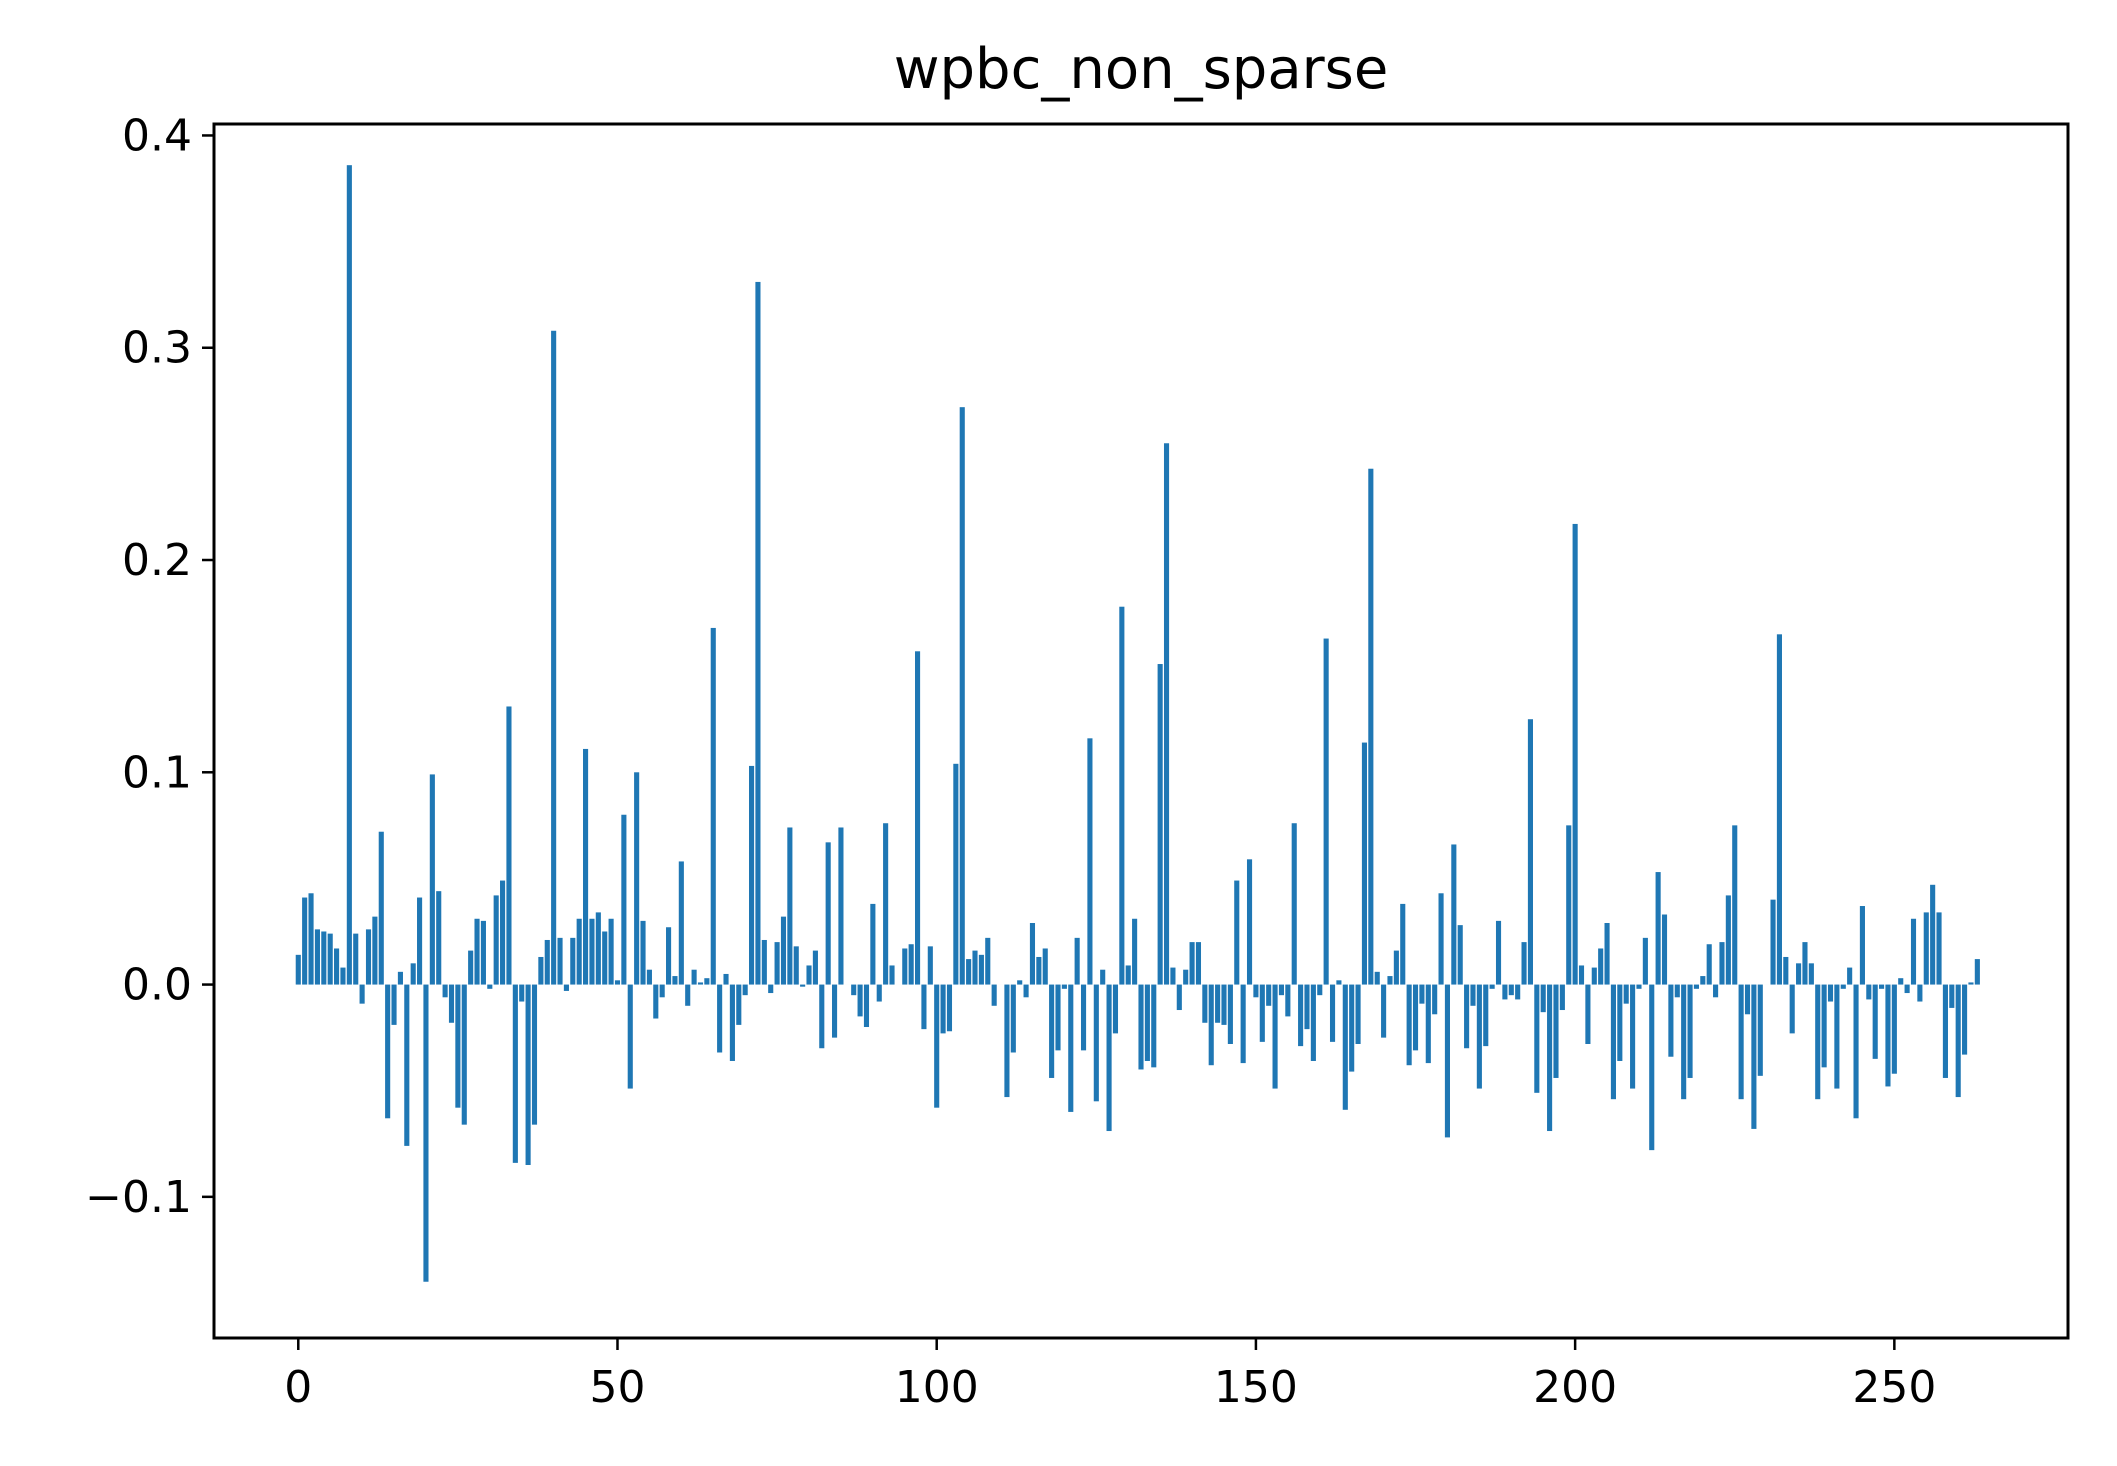 This screenshot has height=1466, width=2117. What do you see at coordinates (157, 135) in the screenshot?
I see `y-tick-label: 0.4` at bounding box center [157, 135].